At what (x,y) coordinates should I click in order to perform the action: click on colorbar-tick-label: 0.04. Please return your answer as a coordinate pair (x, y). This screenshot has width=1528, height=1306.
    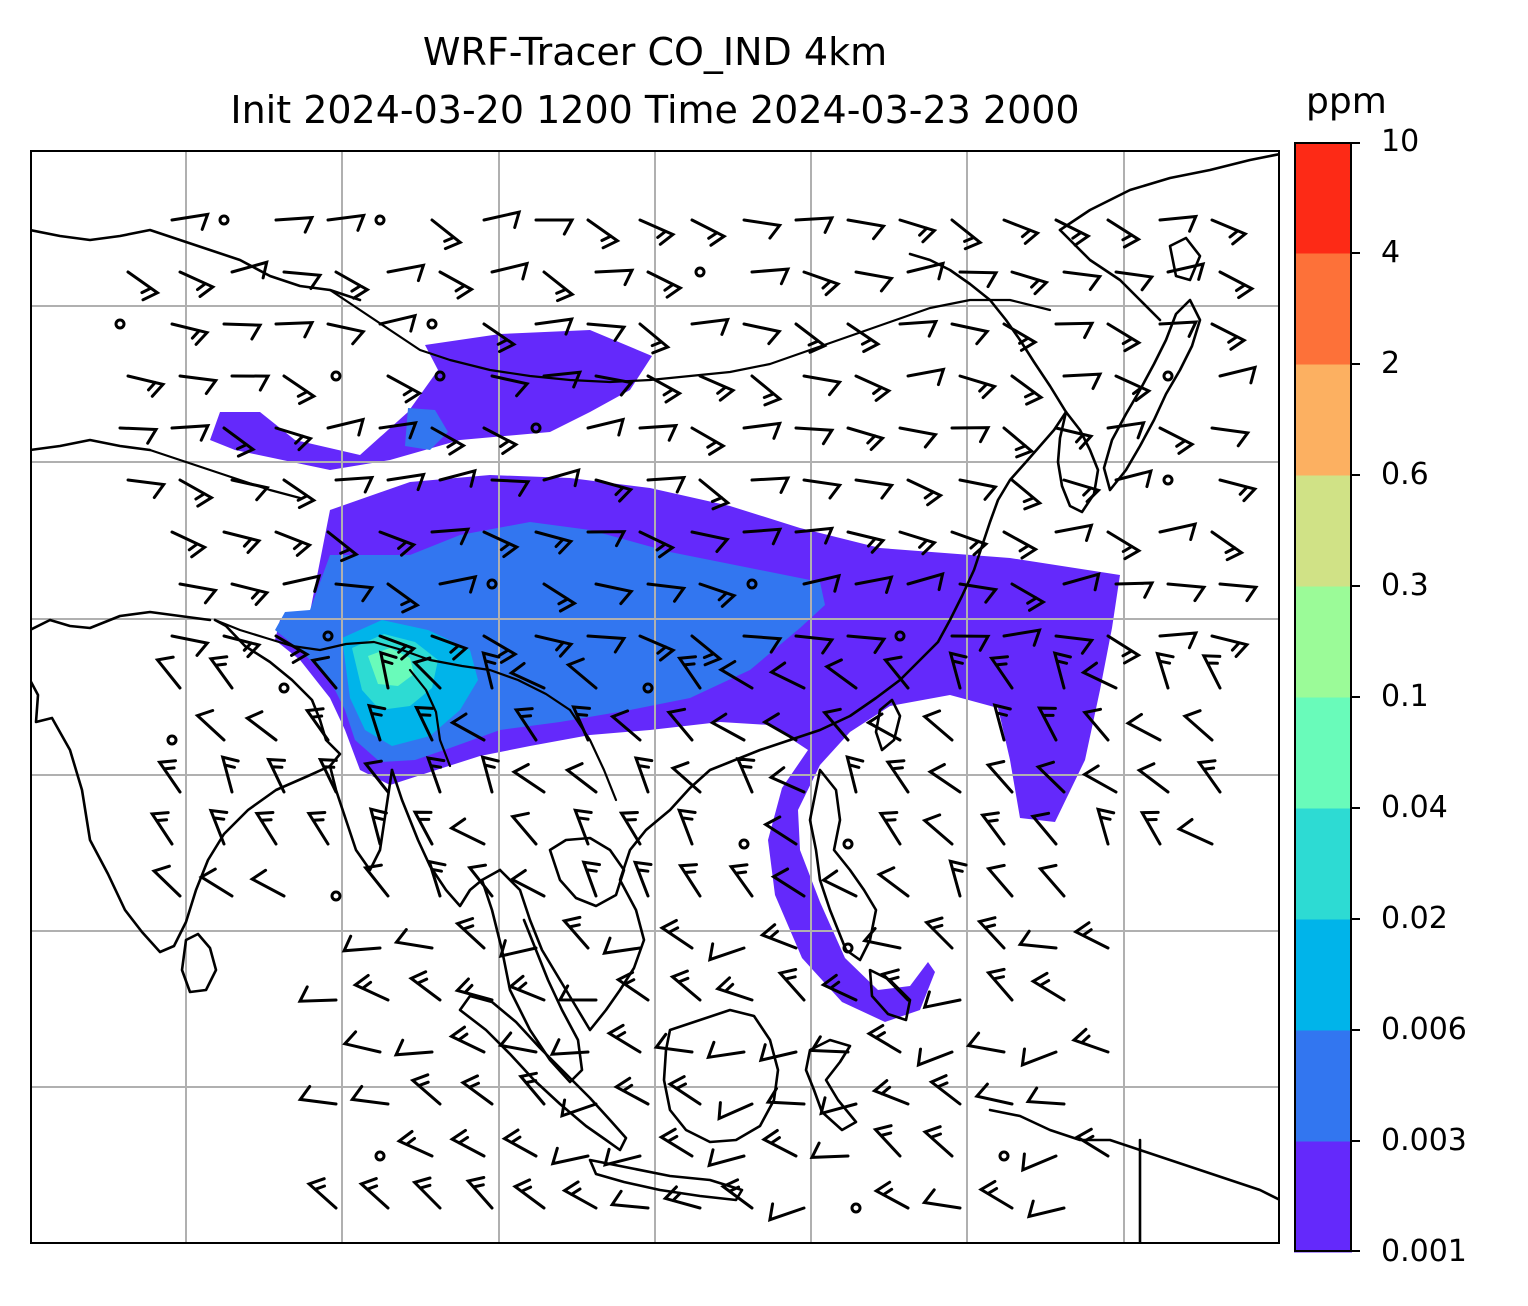
    Looking at the image, I should click on (1414, 807).